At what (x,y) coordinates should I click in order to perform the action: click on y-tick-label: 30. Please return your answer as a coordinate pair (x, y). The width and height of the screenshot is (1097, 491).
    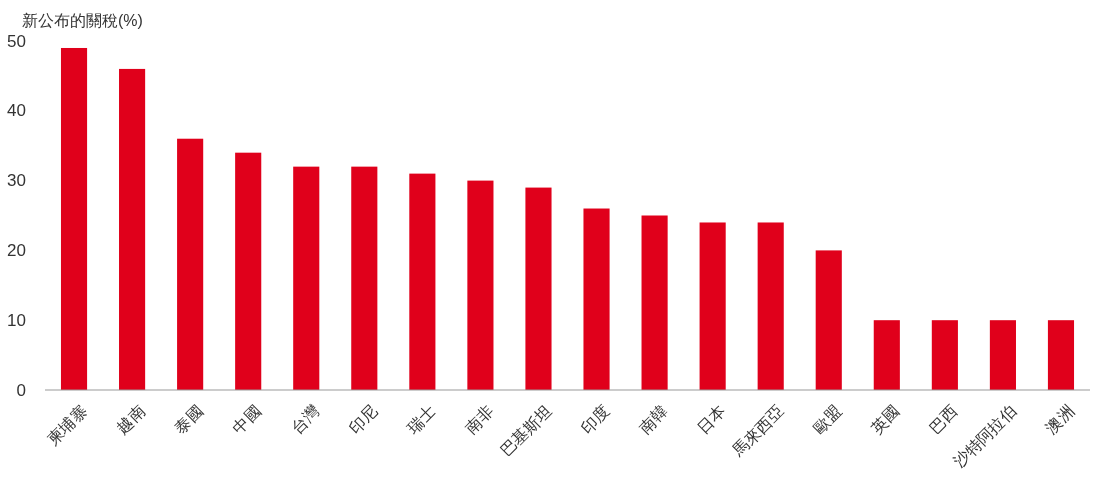
    Looking at the image, I should click on (16, 181).